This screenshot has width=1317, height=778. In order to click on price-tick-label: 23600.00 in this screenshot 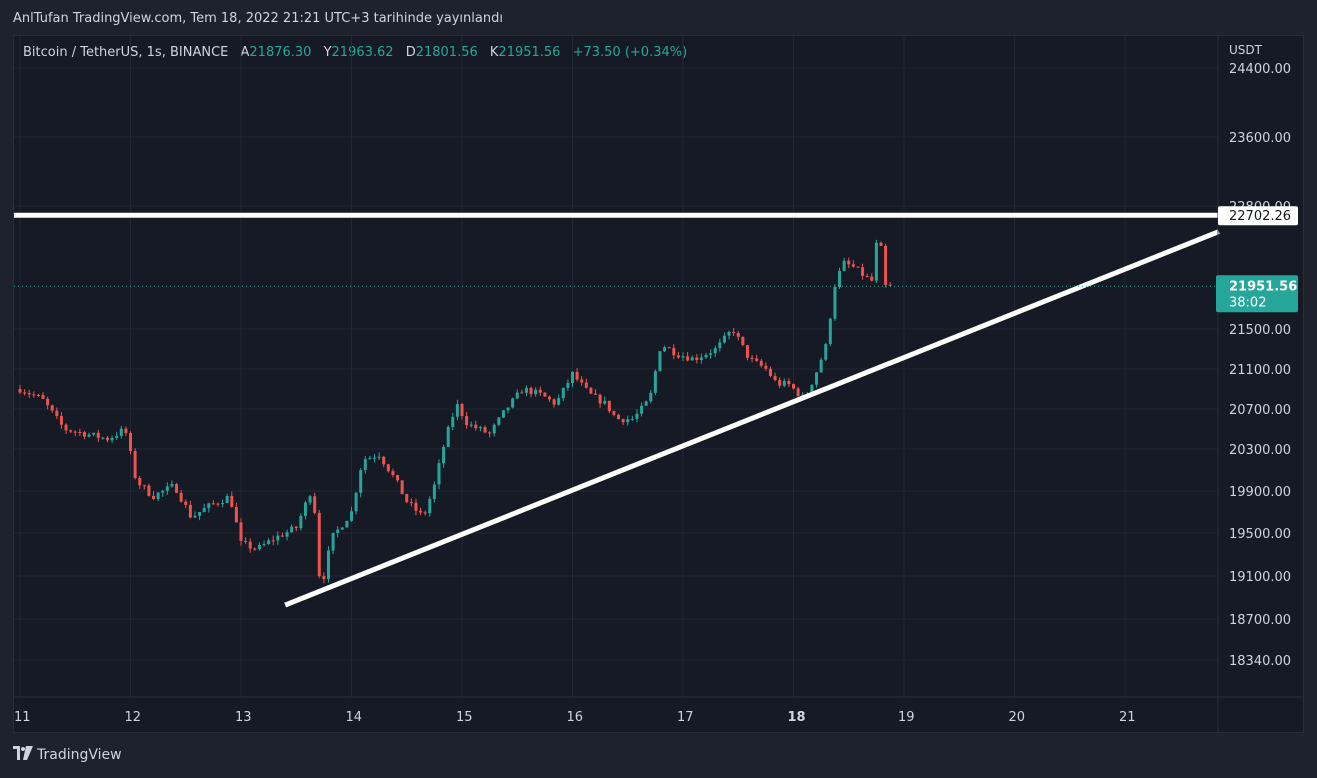, I will do `click(1260, 138)`.